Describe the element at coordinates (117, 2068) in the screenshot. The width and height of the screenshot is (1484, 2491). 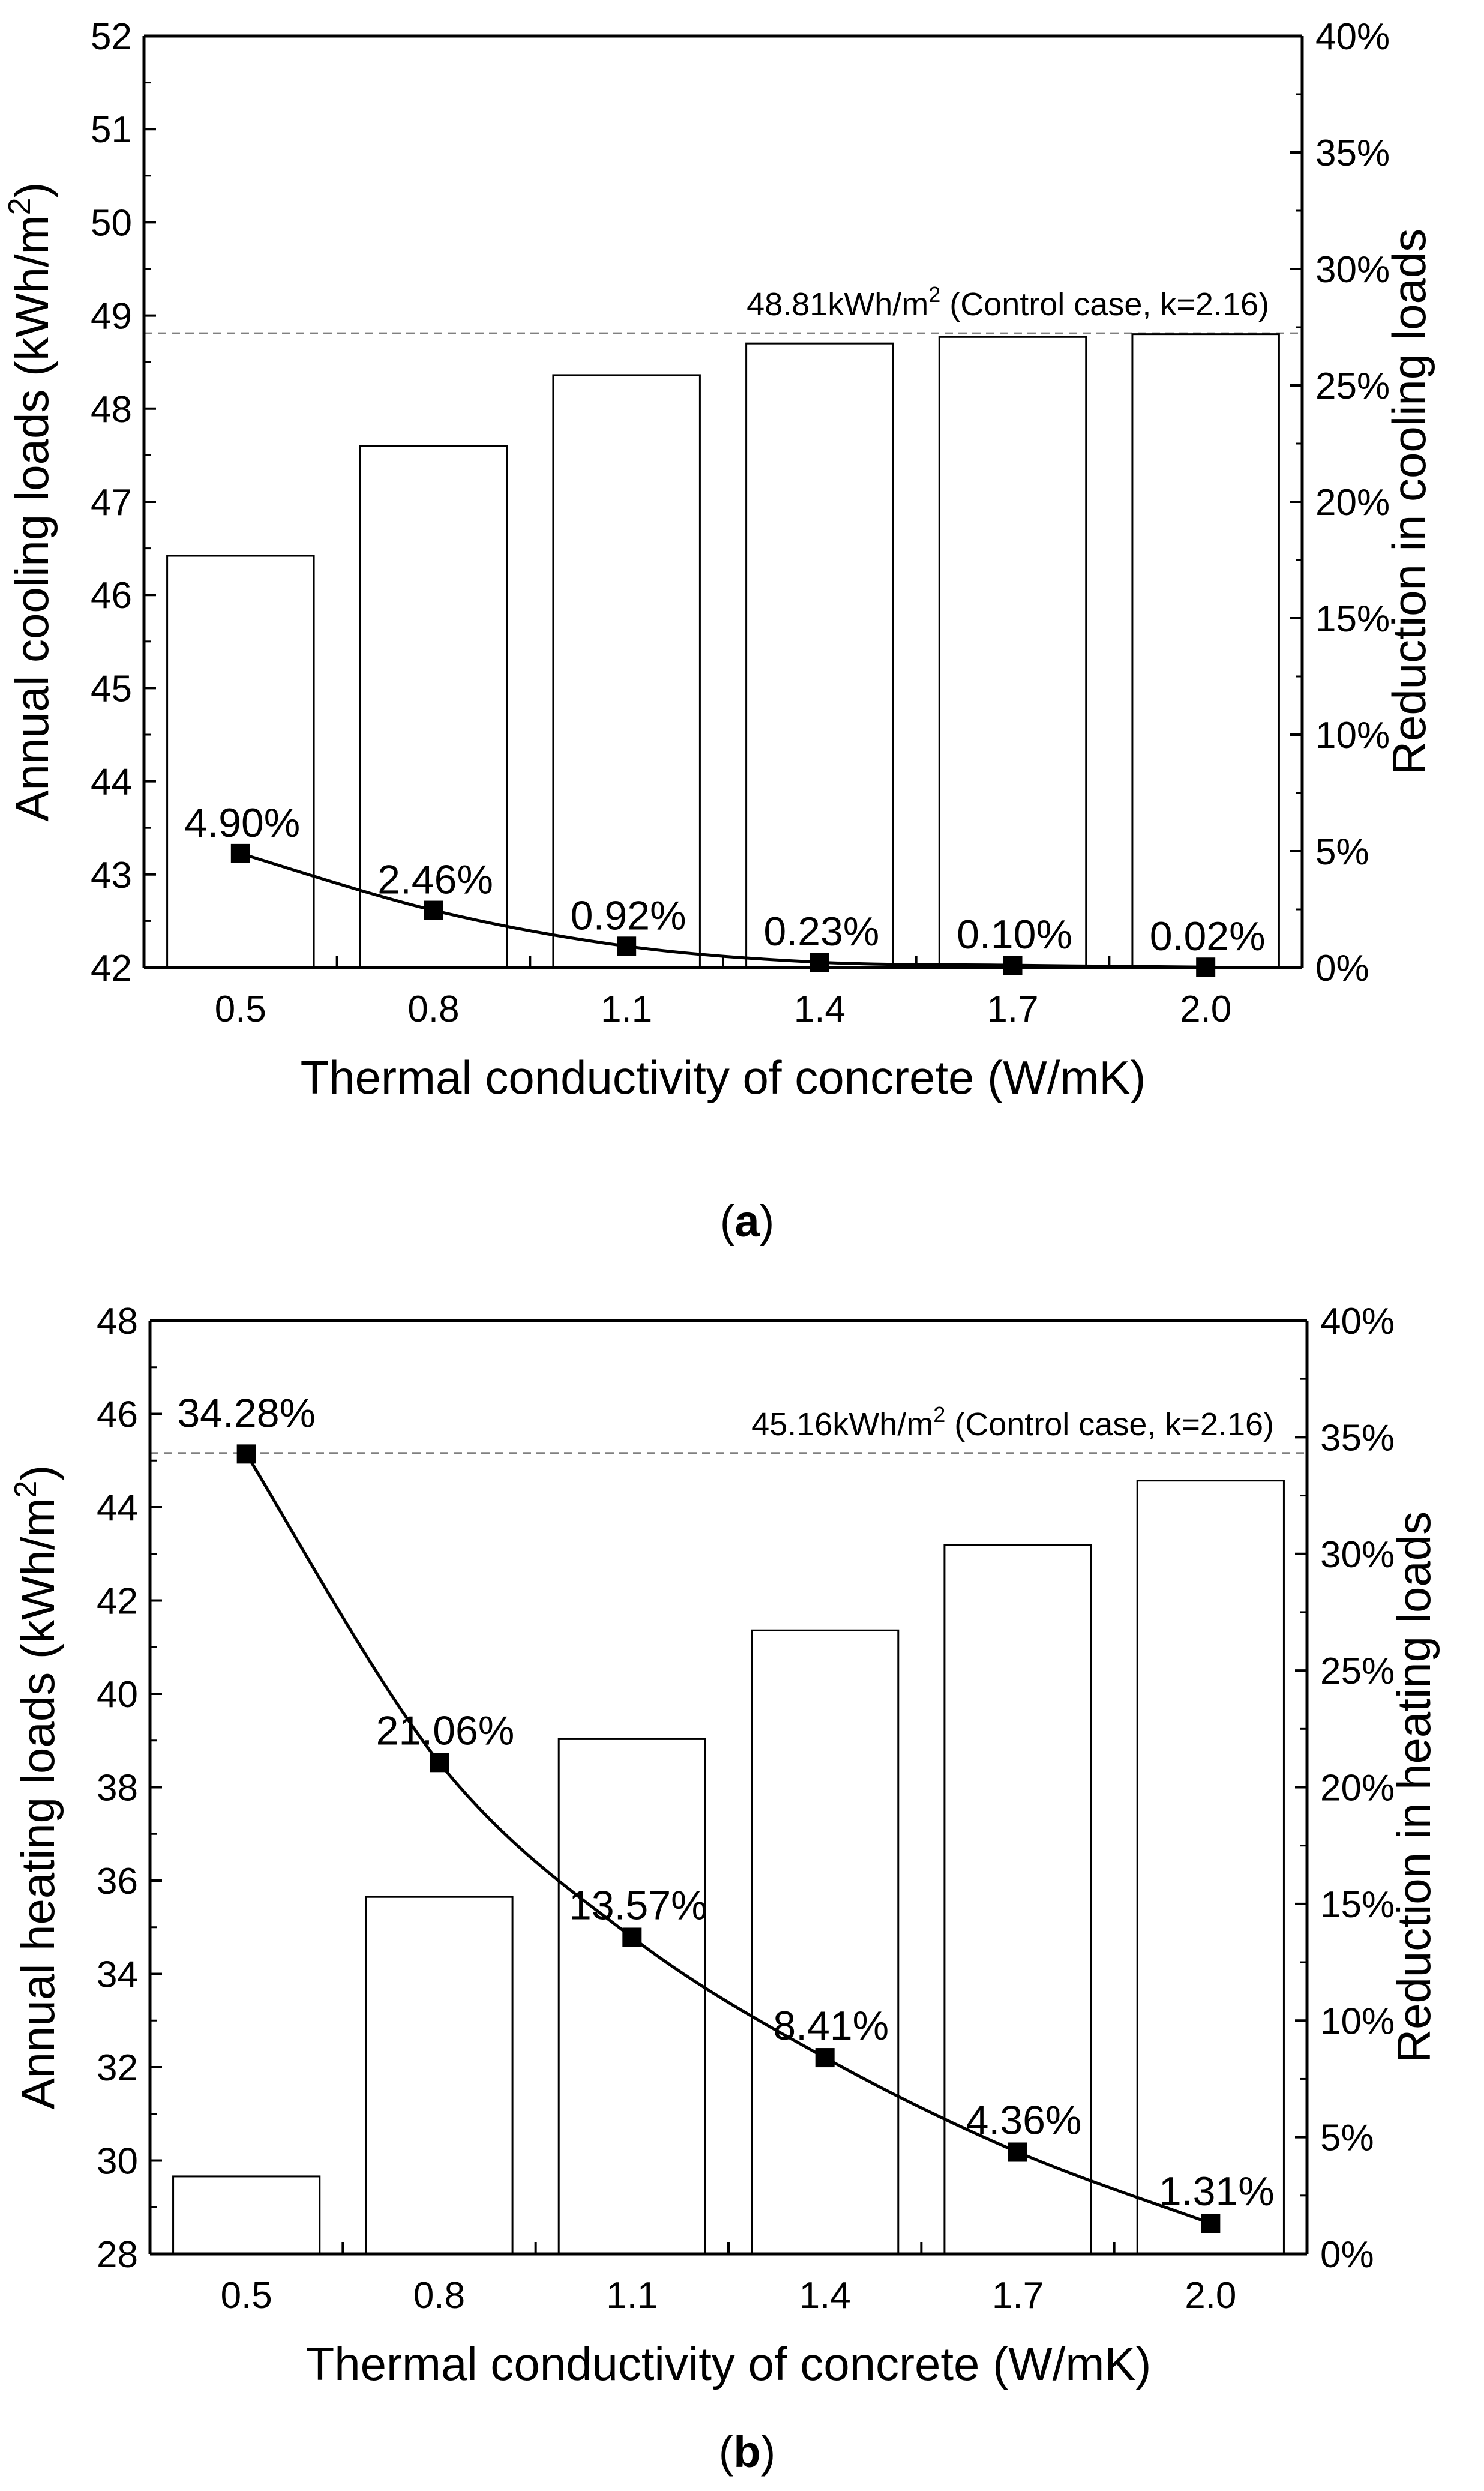
I see `panel-b-y-tick-label-2: 32` at that location.